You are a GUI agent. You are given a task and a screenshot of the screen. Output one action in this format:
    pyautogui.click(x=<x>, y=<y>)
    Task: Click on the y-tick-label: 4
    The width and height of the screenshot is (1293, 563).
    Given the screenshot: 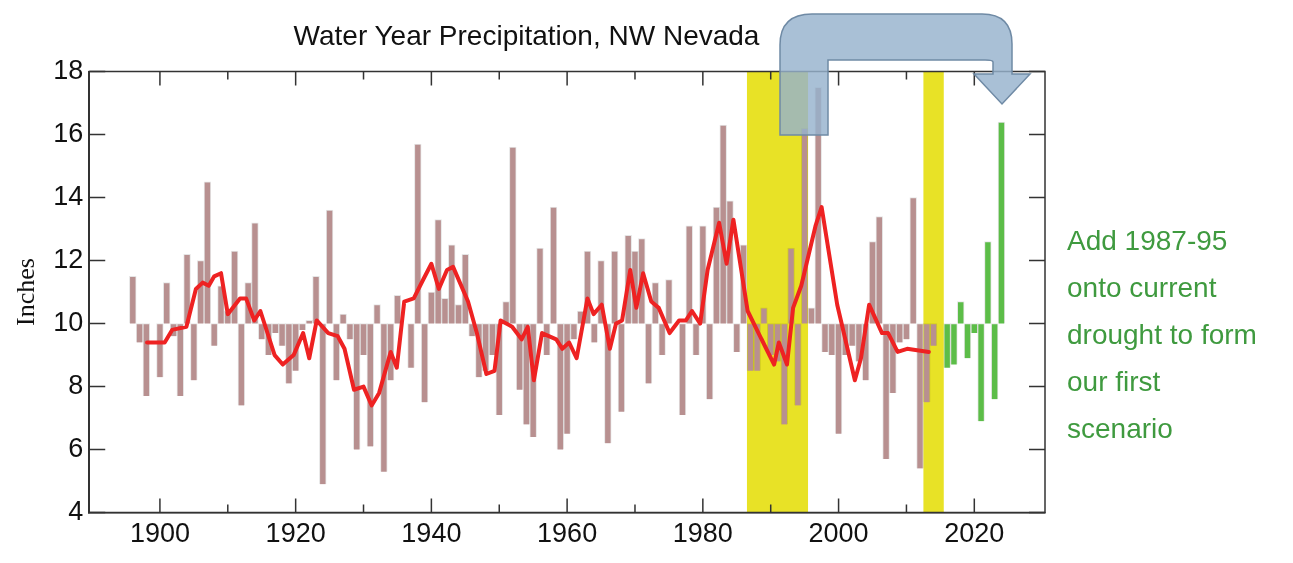 What is the action you would take?
    pyautogui.click(x=76, y=511)
    